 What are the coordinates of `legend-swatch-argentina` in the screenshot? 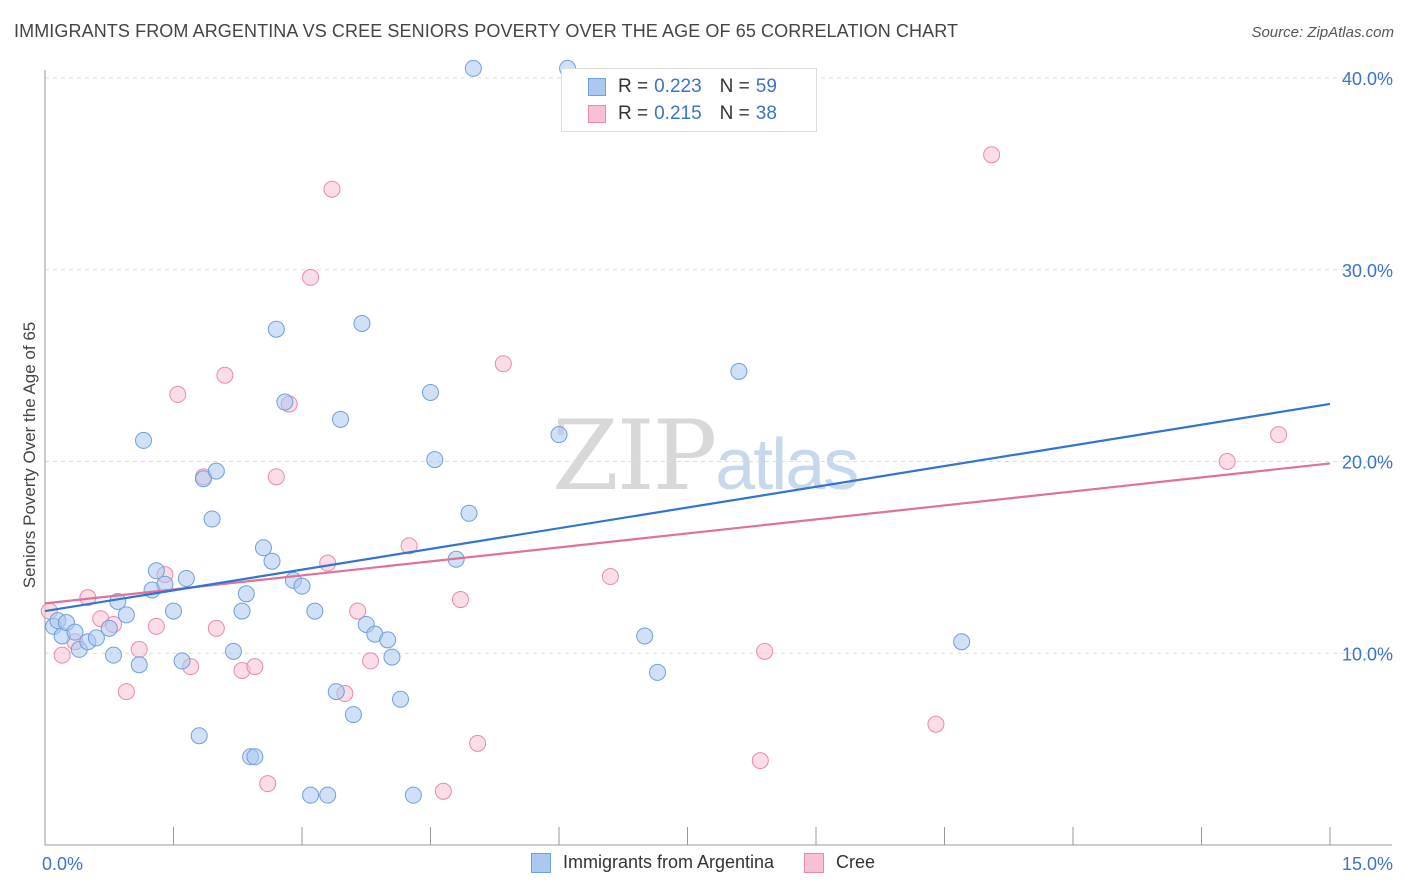 It's located at (597, 87).